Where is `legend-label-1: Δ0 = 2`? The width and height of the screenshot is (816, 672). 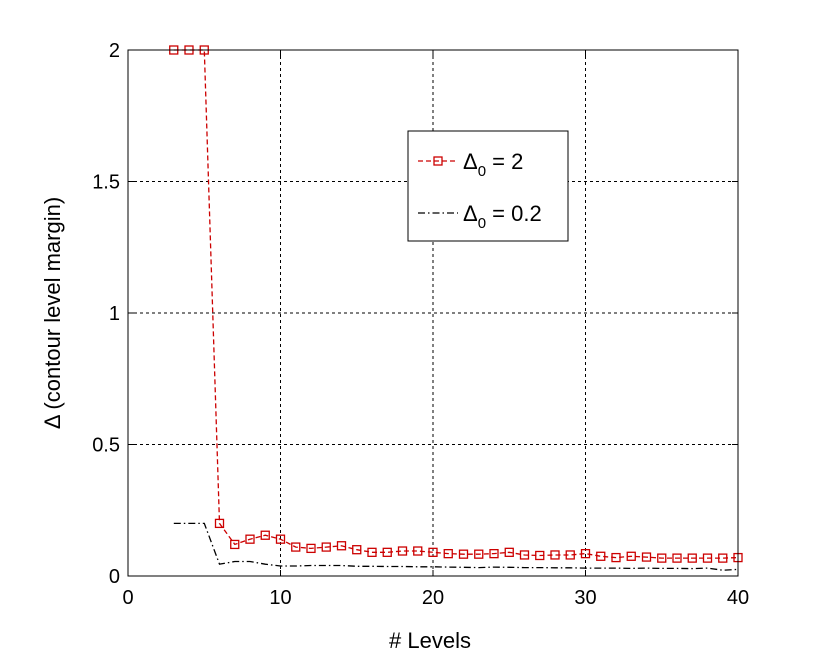 legend-label-1: Δ0 = 2 is located at coordinates (493, 164).